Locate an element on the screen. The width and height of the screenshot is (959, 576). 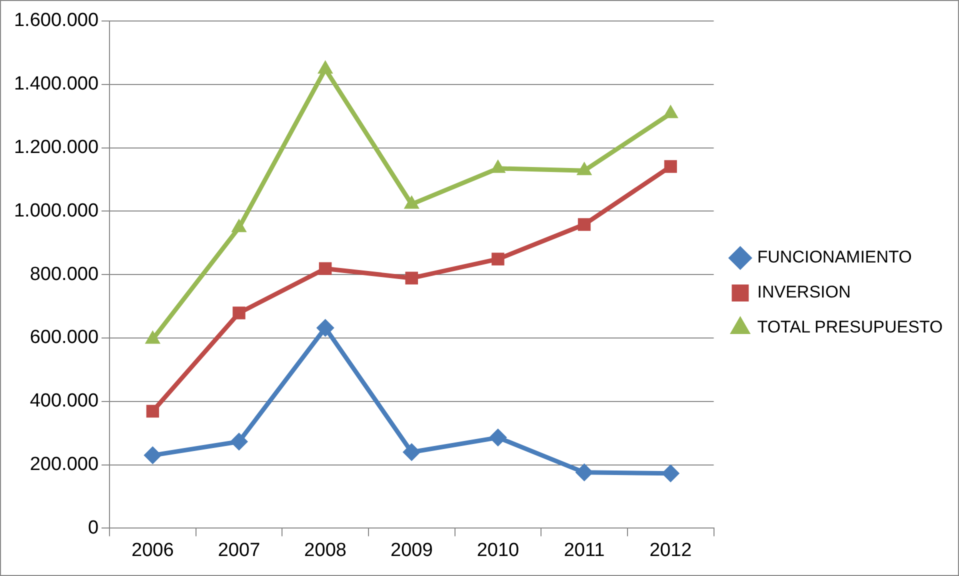
x-tick-label: 2009 is located at coordinates (411, 550).